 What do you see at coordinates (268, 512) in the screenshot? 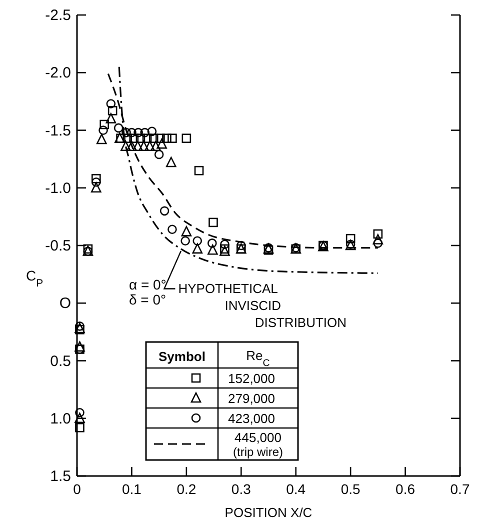
I see `x-axis-title: POSITION X/C` at bounding box center [268, 512].